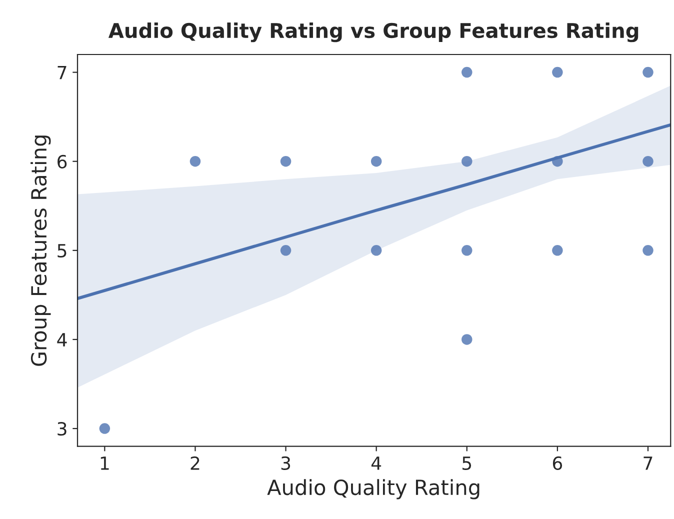 Image resolution: width=674 pixels, height=519 pixels. Describe the element at coordinates (373, 32) in the screenshot. I see `chart-title: Audio Quality Rating vs Group Features Rating` at that location.